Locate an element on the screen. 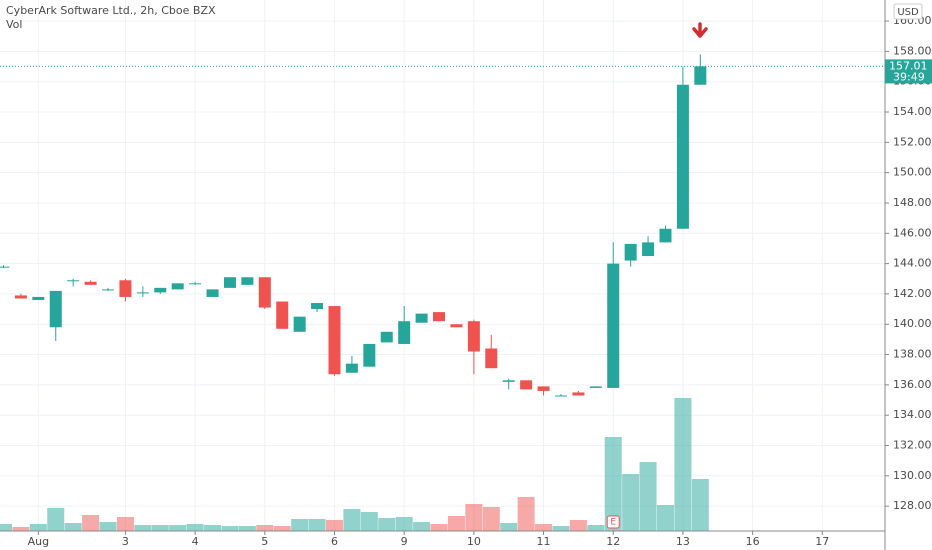 The image size is (932, 550). y-tick-label: 148.00 is located at coordinates (912, 202).